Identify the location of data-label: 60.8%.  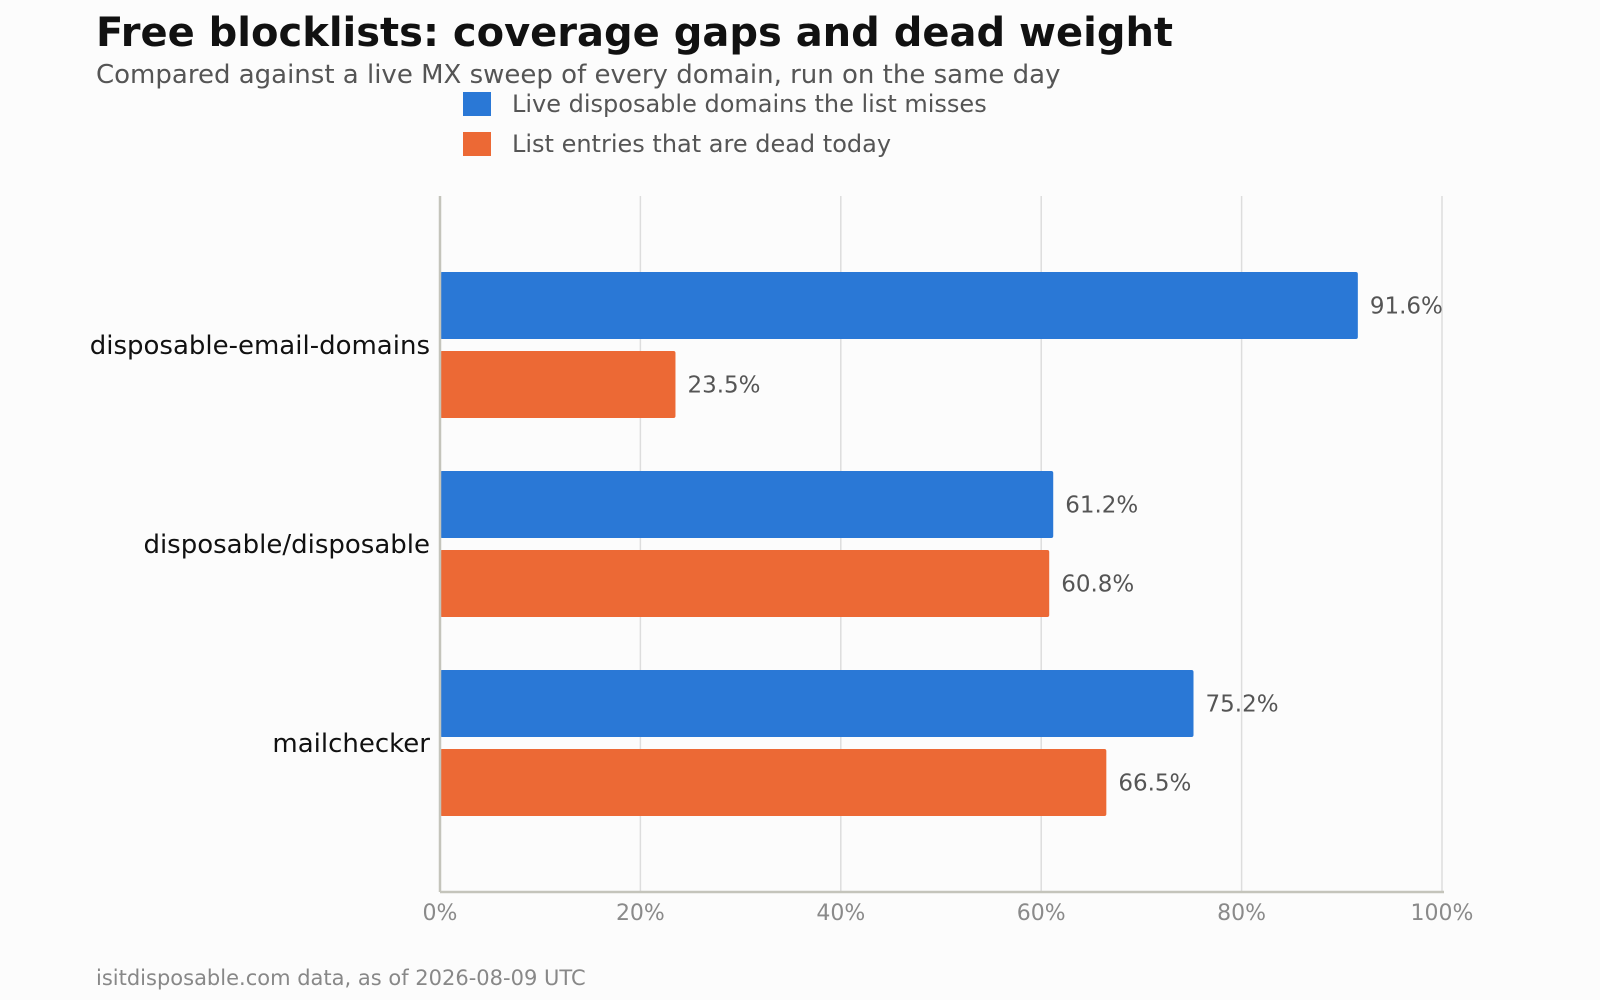
(1097, 585).